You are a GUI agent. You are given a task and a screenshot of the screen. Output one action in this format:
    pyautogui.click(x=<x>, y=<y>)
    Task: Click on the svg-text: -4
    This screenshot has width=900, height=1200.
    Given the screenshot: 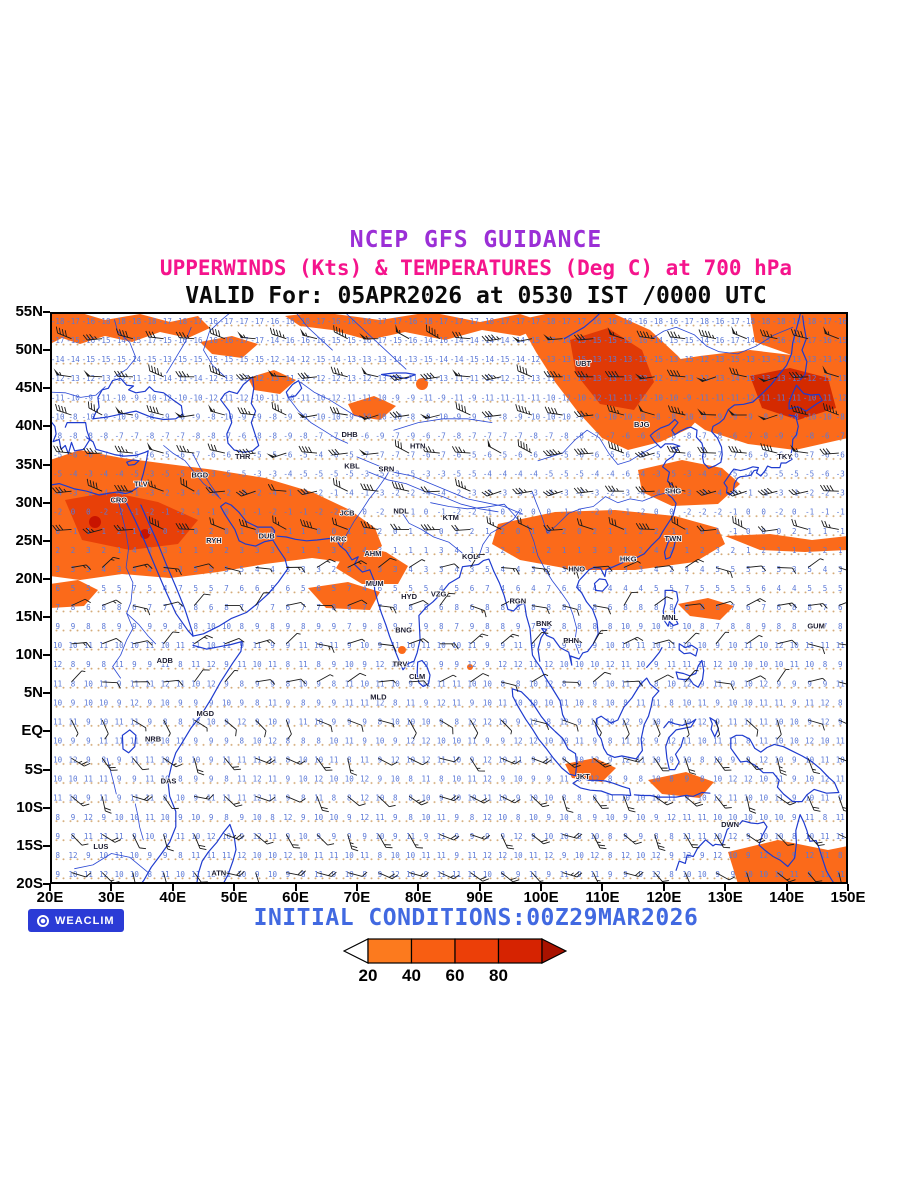 What is the action you would take?
    pyautogui.click(x=104, y=493)
    